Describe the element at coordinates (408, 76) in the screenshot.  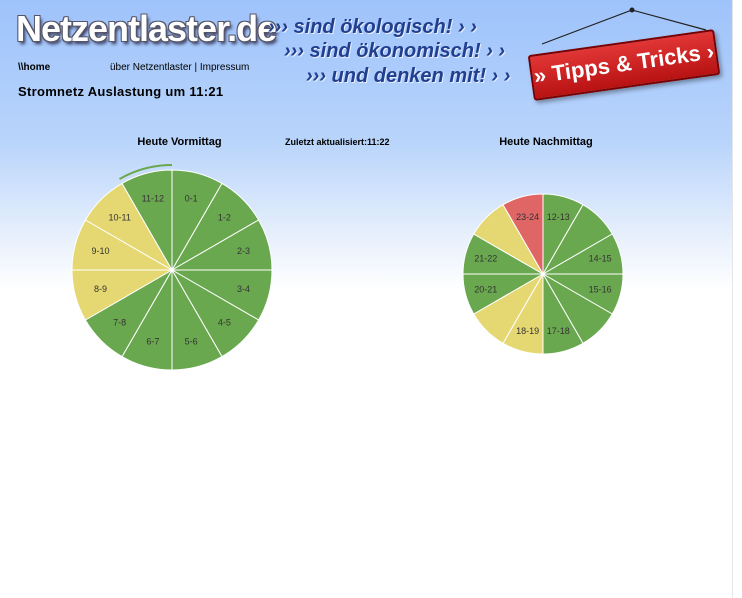
I see `slogan-smart: ››› und denken mit! › ›` at that location.